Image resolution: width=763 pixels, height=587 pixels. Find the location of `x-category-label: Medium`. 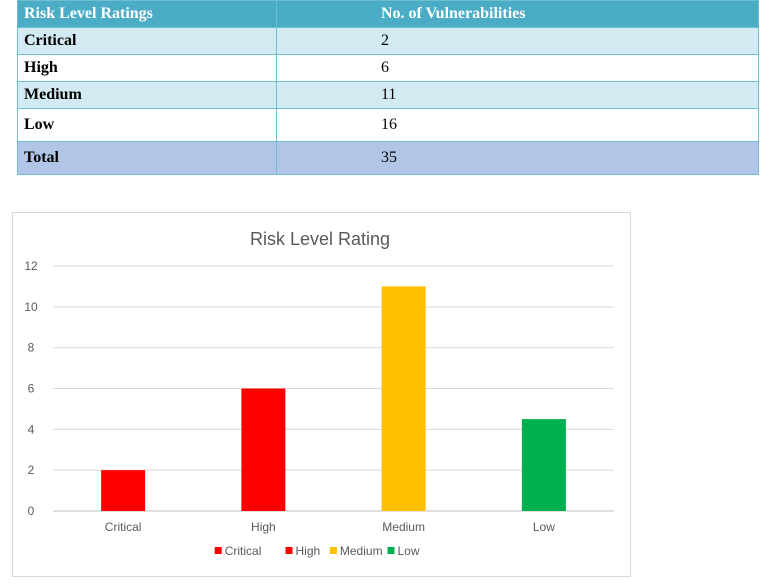

x-category-label: Medium is located at coordinates (403, 527).